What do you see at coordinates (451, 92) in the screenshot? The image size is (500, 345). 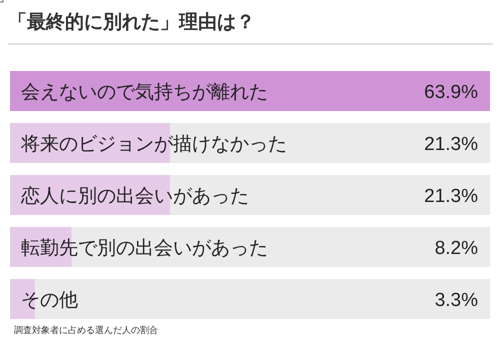 I see `data-label: 63.9%` at bounding box center [451, 92].